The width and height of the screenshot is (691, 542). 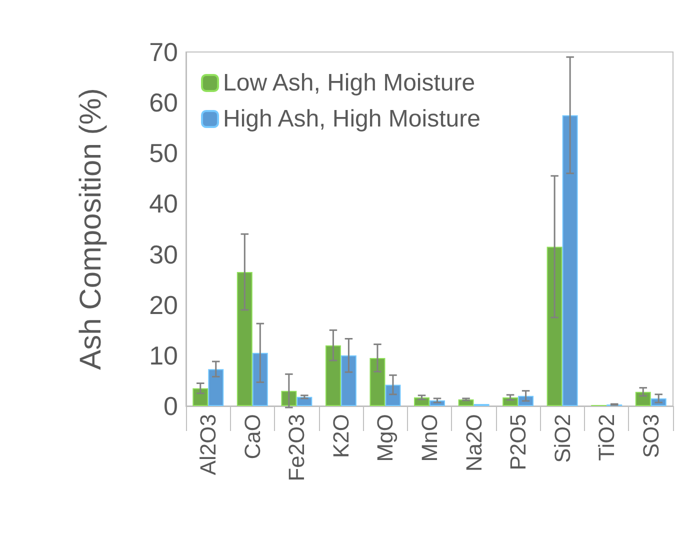 I want to click on x-tick-label: Al2O3, so click(x=208, y=445).